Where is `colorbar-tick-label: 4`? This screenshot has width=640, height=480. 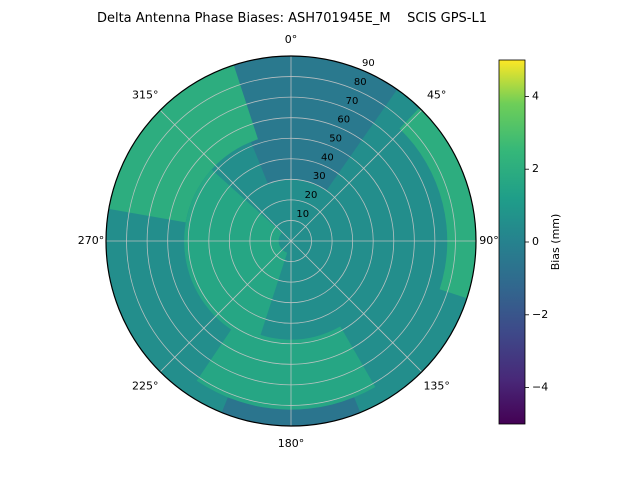
colorbar-tick-label: 4 is located at coordinates (535, 95).